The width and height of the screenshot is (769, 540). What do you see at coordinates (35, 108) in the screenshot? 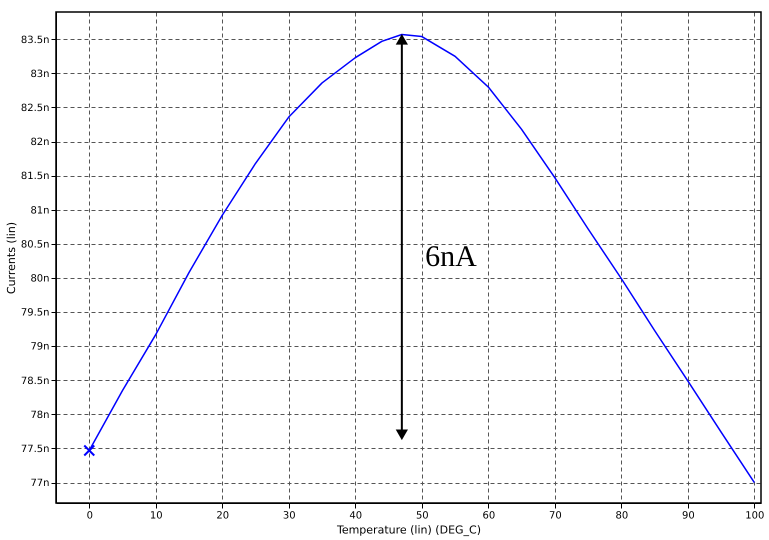
I see `y-tick-label: 82.5n` at bounding box center [35, 108].